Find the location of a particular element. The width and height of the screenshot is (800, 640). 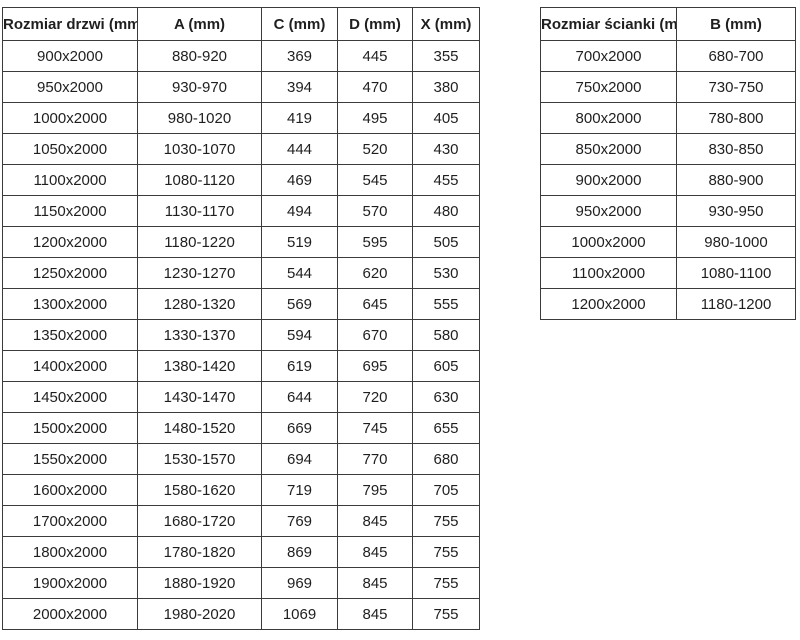

table-cell: 394 is located at coordinates (299, 87).